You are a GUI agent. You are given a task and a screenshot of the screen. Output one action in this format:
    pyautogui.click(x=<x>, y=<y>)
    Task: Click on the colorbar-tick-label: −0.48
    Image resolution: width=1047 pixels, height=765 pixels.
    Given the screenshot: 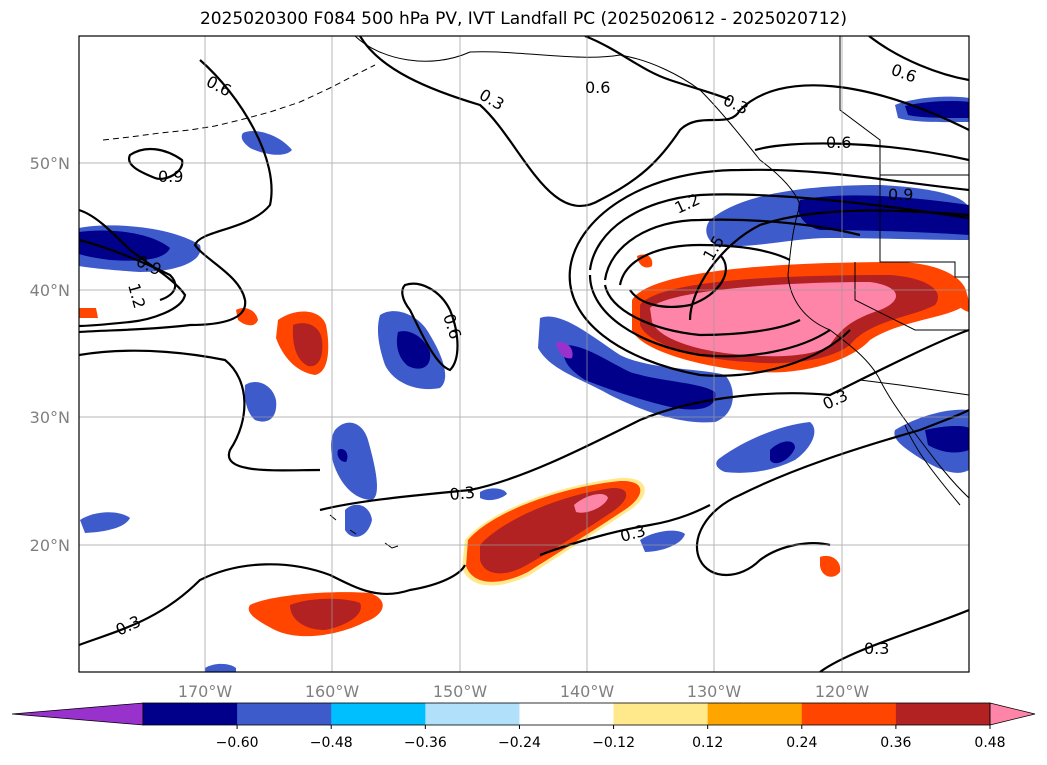 What is the action you would take?
    pyautogui.click(x=331, y=743)
    